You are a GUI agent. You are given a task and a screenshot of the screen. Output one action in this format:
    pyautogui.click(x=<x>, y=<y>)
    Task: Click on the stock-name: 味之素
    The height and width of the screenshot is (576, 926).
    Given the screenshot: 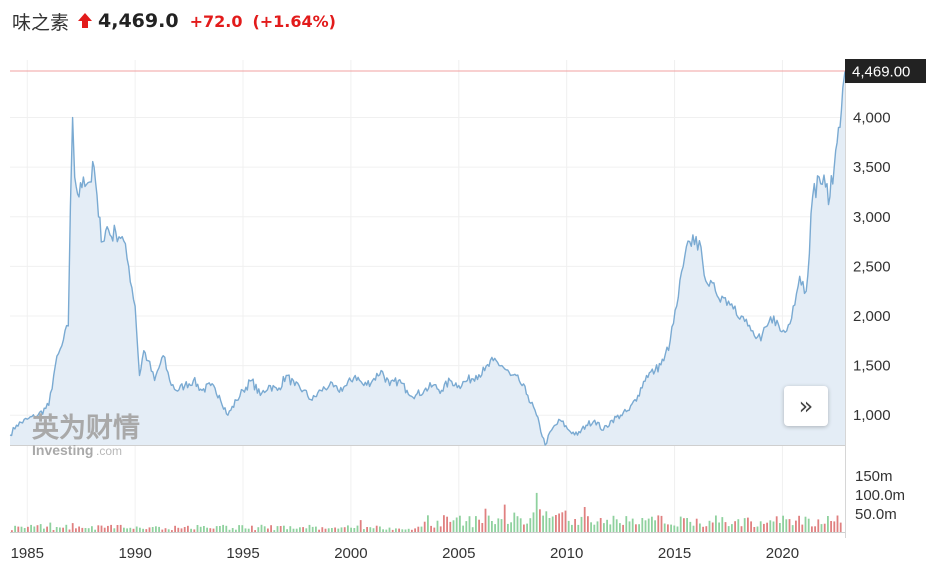 What is the action you would take?
    pyautogui.click(x=41, y=22)
    